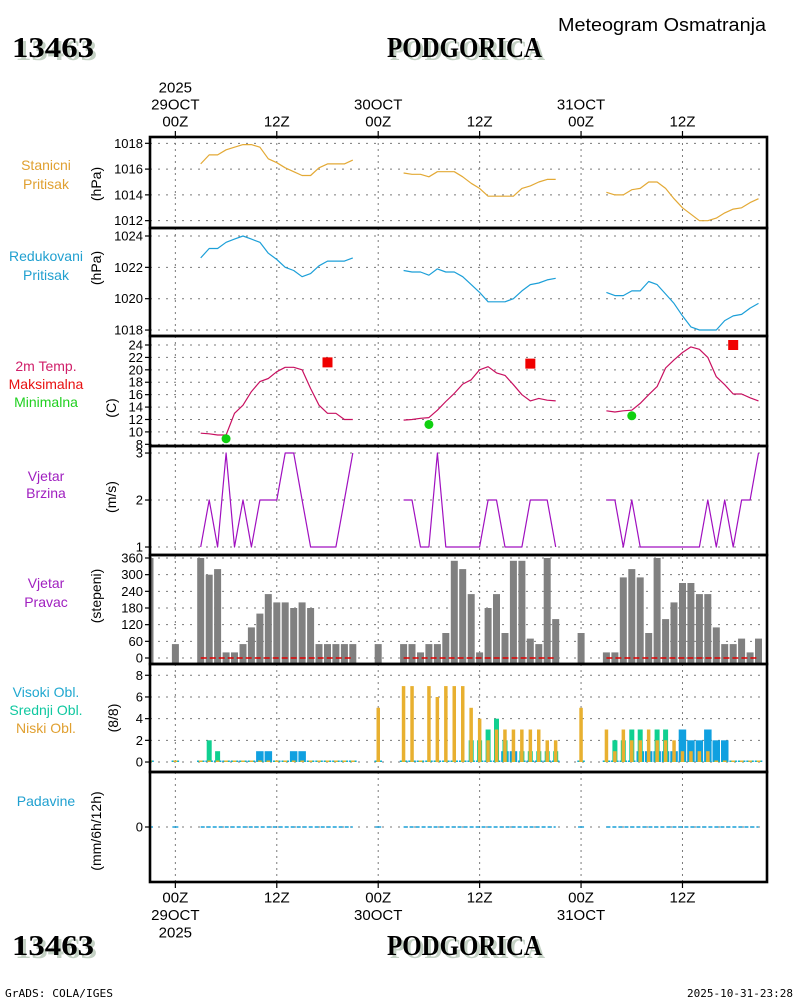  Describe the element at coordinates (458, 827) in the screenshot. I see `panel-frame` at that location.